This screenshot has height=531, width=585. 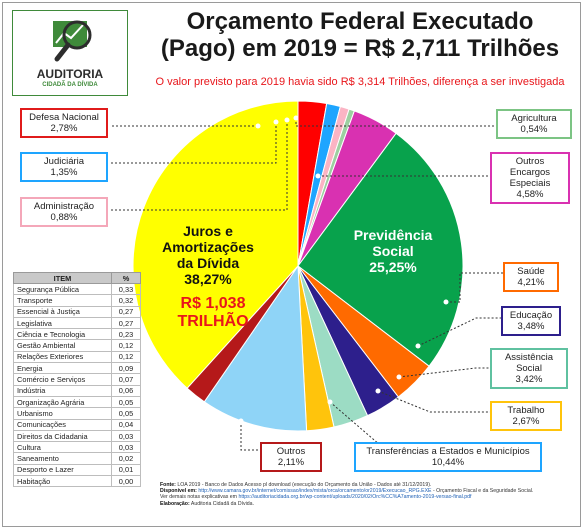 What do you see at coordinates (531, 282) in the screenshot?
I see `callout-value: 4,21%` at bounding box center [531, 282].